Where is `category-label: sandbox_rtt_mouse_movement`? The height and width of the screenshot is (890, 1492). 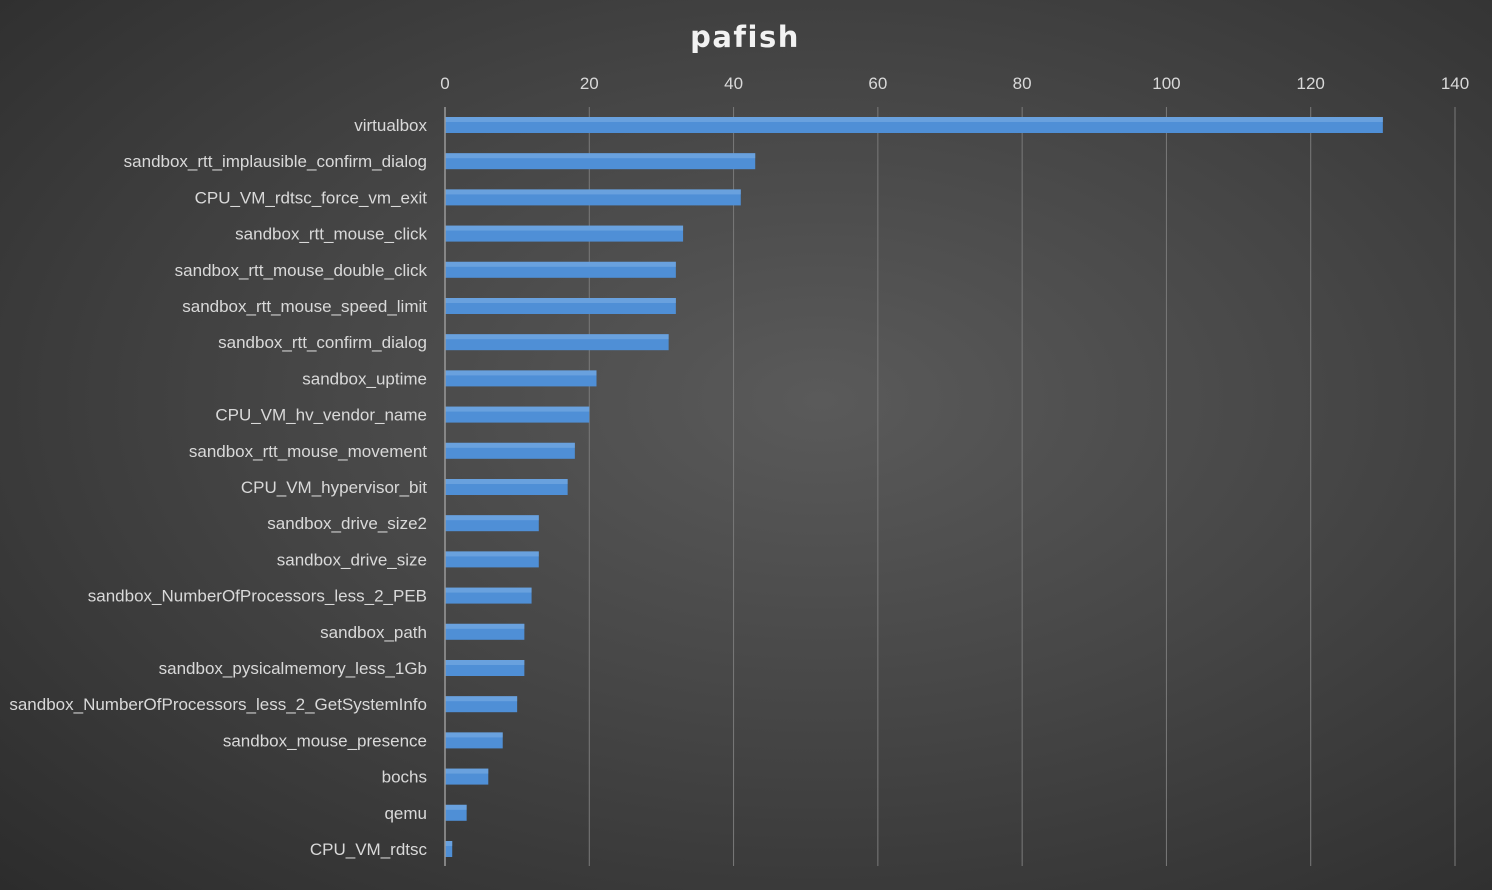 category-label: sandbox_rtt_mouse_movement is located at coordinates (308, 451).